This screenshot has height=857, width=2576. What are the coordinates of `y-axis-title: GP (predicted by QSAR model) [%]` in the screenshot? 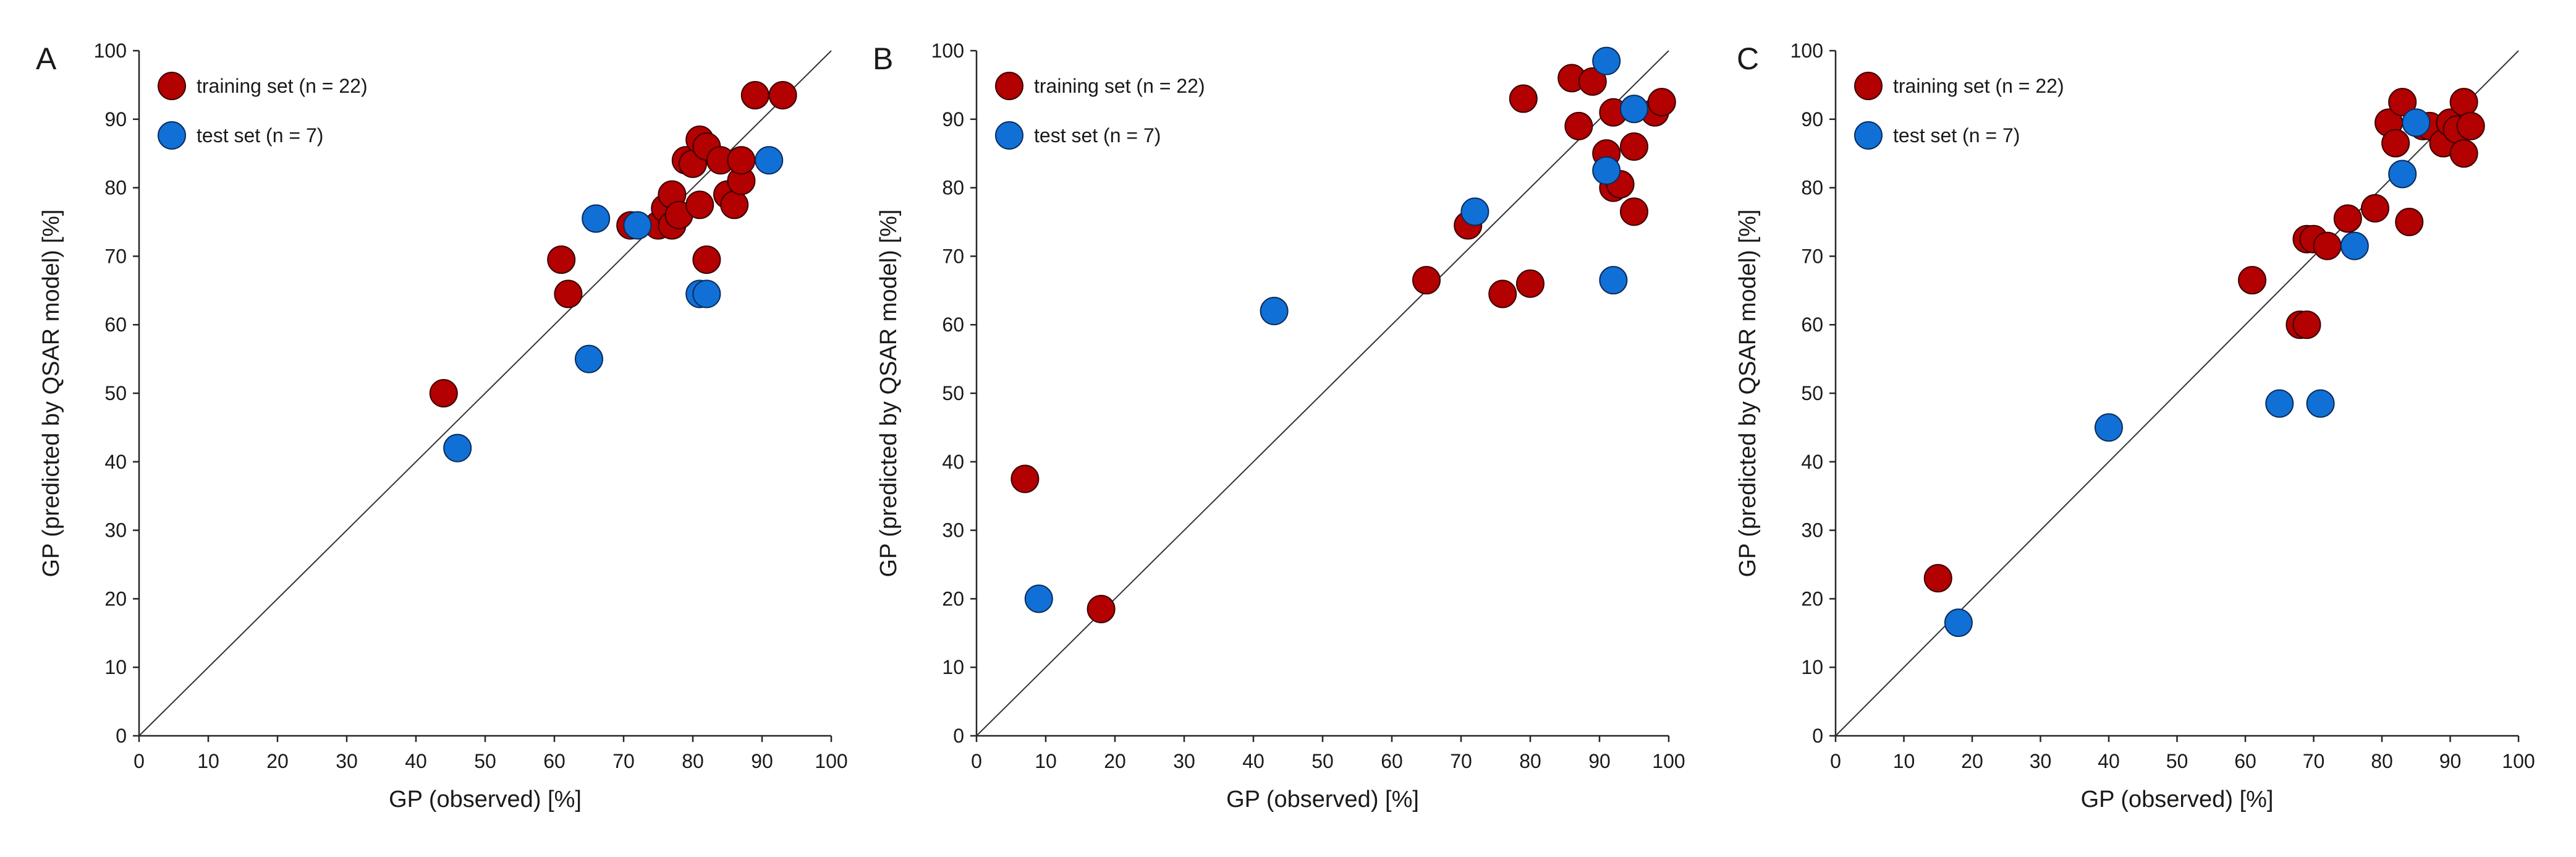 It's located at (889, 394).